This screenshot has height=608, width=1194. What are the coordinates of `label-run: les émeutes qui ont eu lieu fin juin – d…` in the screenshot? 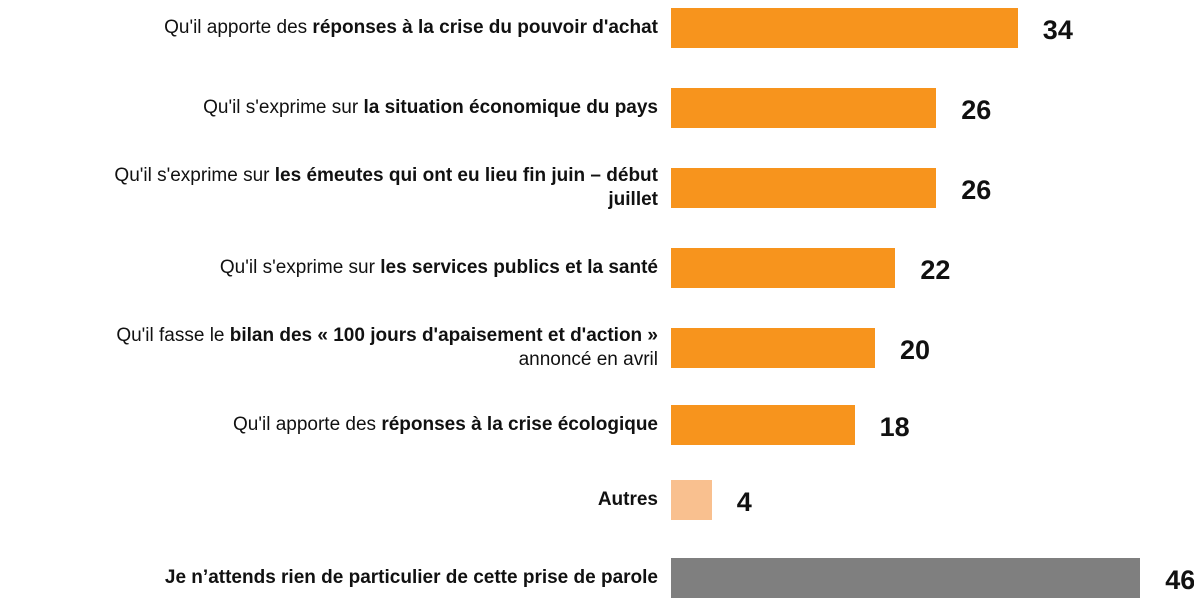 It's located at (466, 187).